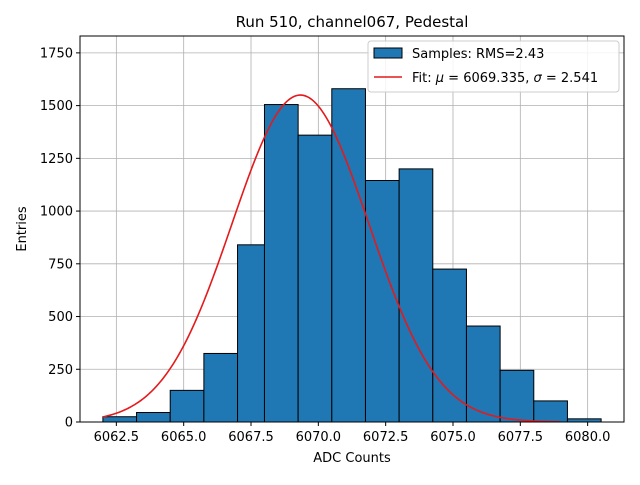  Describe the element at coordinates (60, 370) in the screenshot. I see `y-tick-label: 250` at that location.